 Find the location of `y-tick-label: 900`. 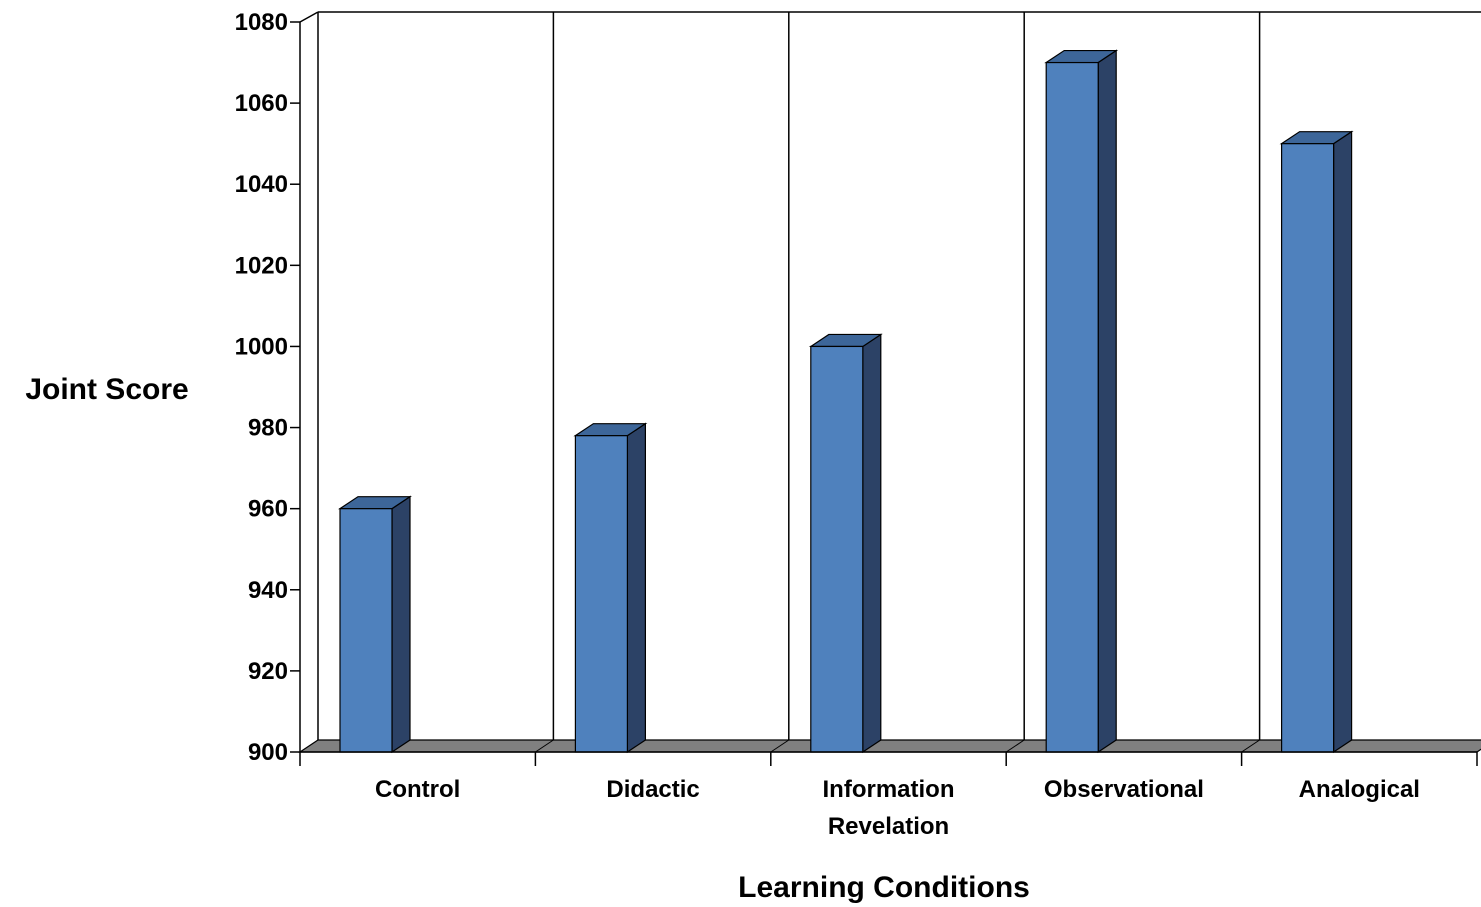

y-tick-label: 900 is located at coordinates (268, 752).